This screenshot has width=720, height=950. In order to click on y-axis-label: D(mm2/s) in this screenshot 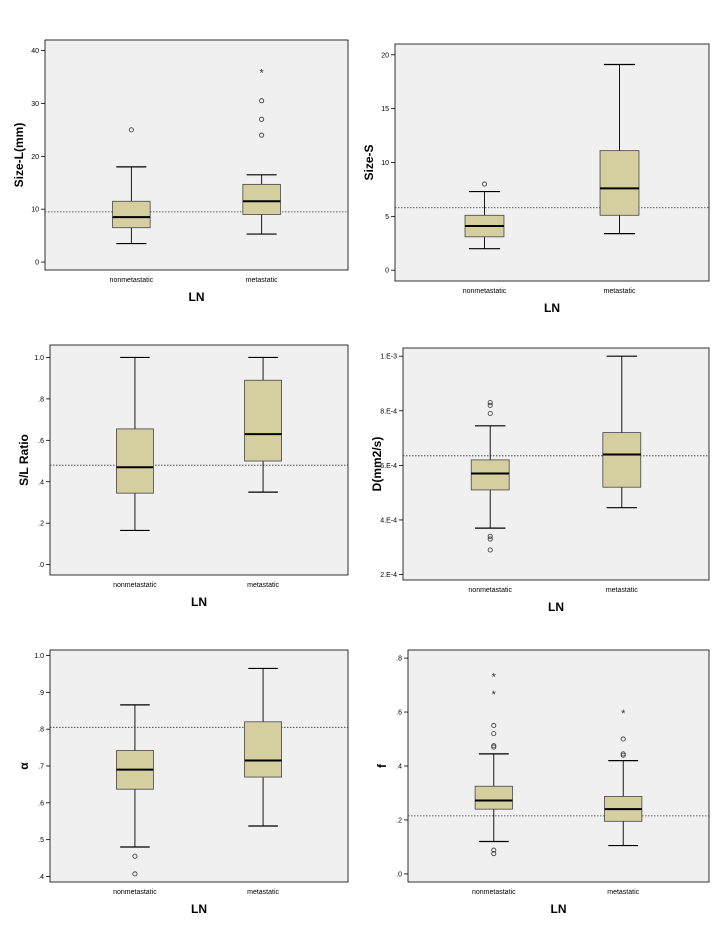, I will do `click(377, 464)`.